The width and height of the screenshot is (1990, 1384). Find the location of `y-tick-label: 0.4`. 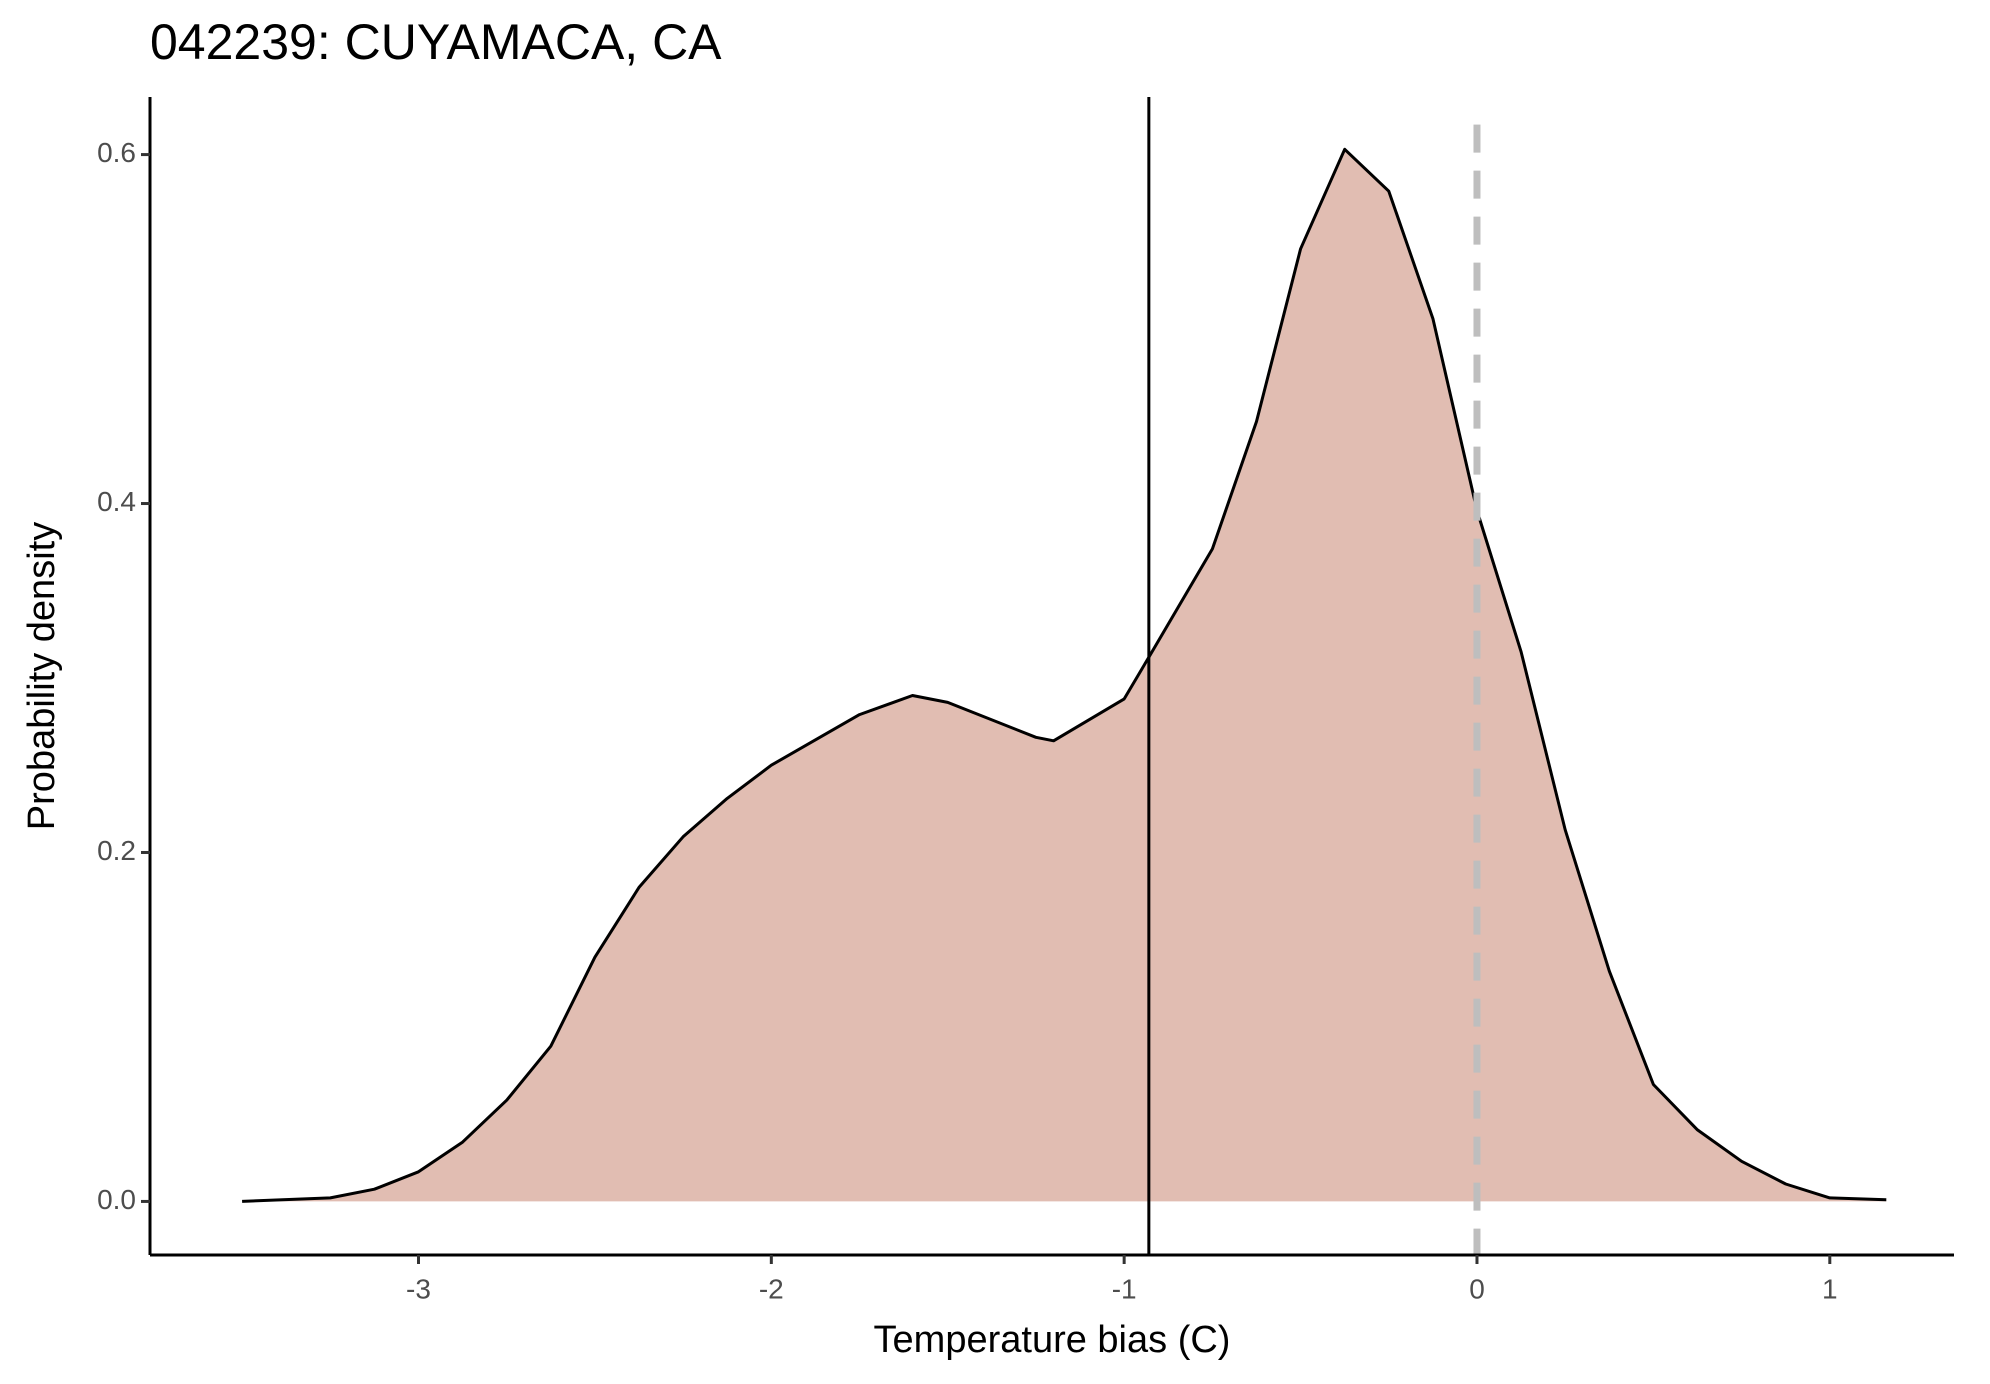

y-tick-label: 0.4 is located at coordinates (116, 501).